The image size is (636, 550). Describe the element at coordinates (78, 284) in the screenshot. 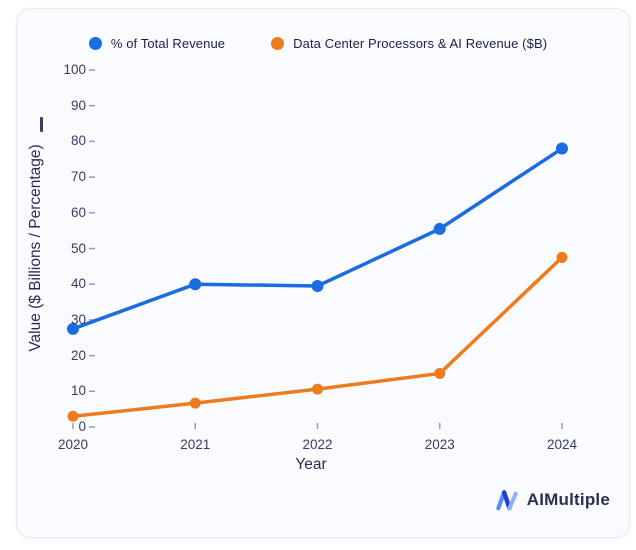

I see `y-tick-label: 40` at that location.